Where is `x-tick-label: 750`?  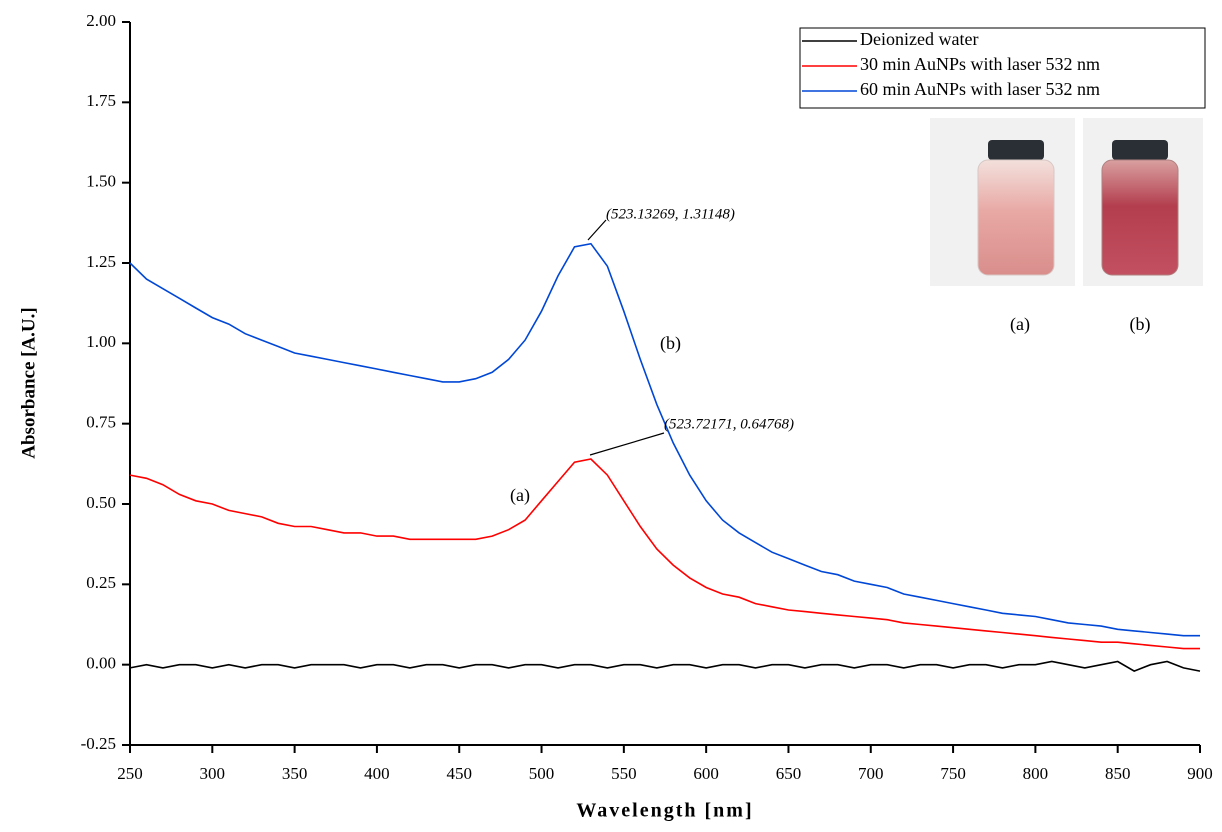
x-tick-label: 750 is located at coordinates (953, 773).